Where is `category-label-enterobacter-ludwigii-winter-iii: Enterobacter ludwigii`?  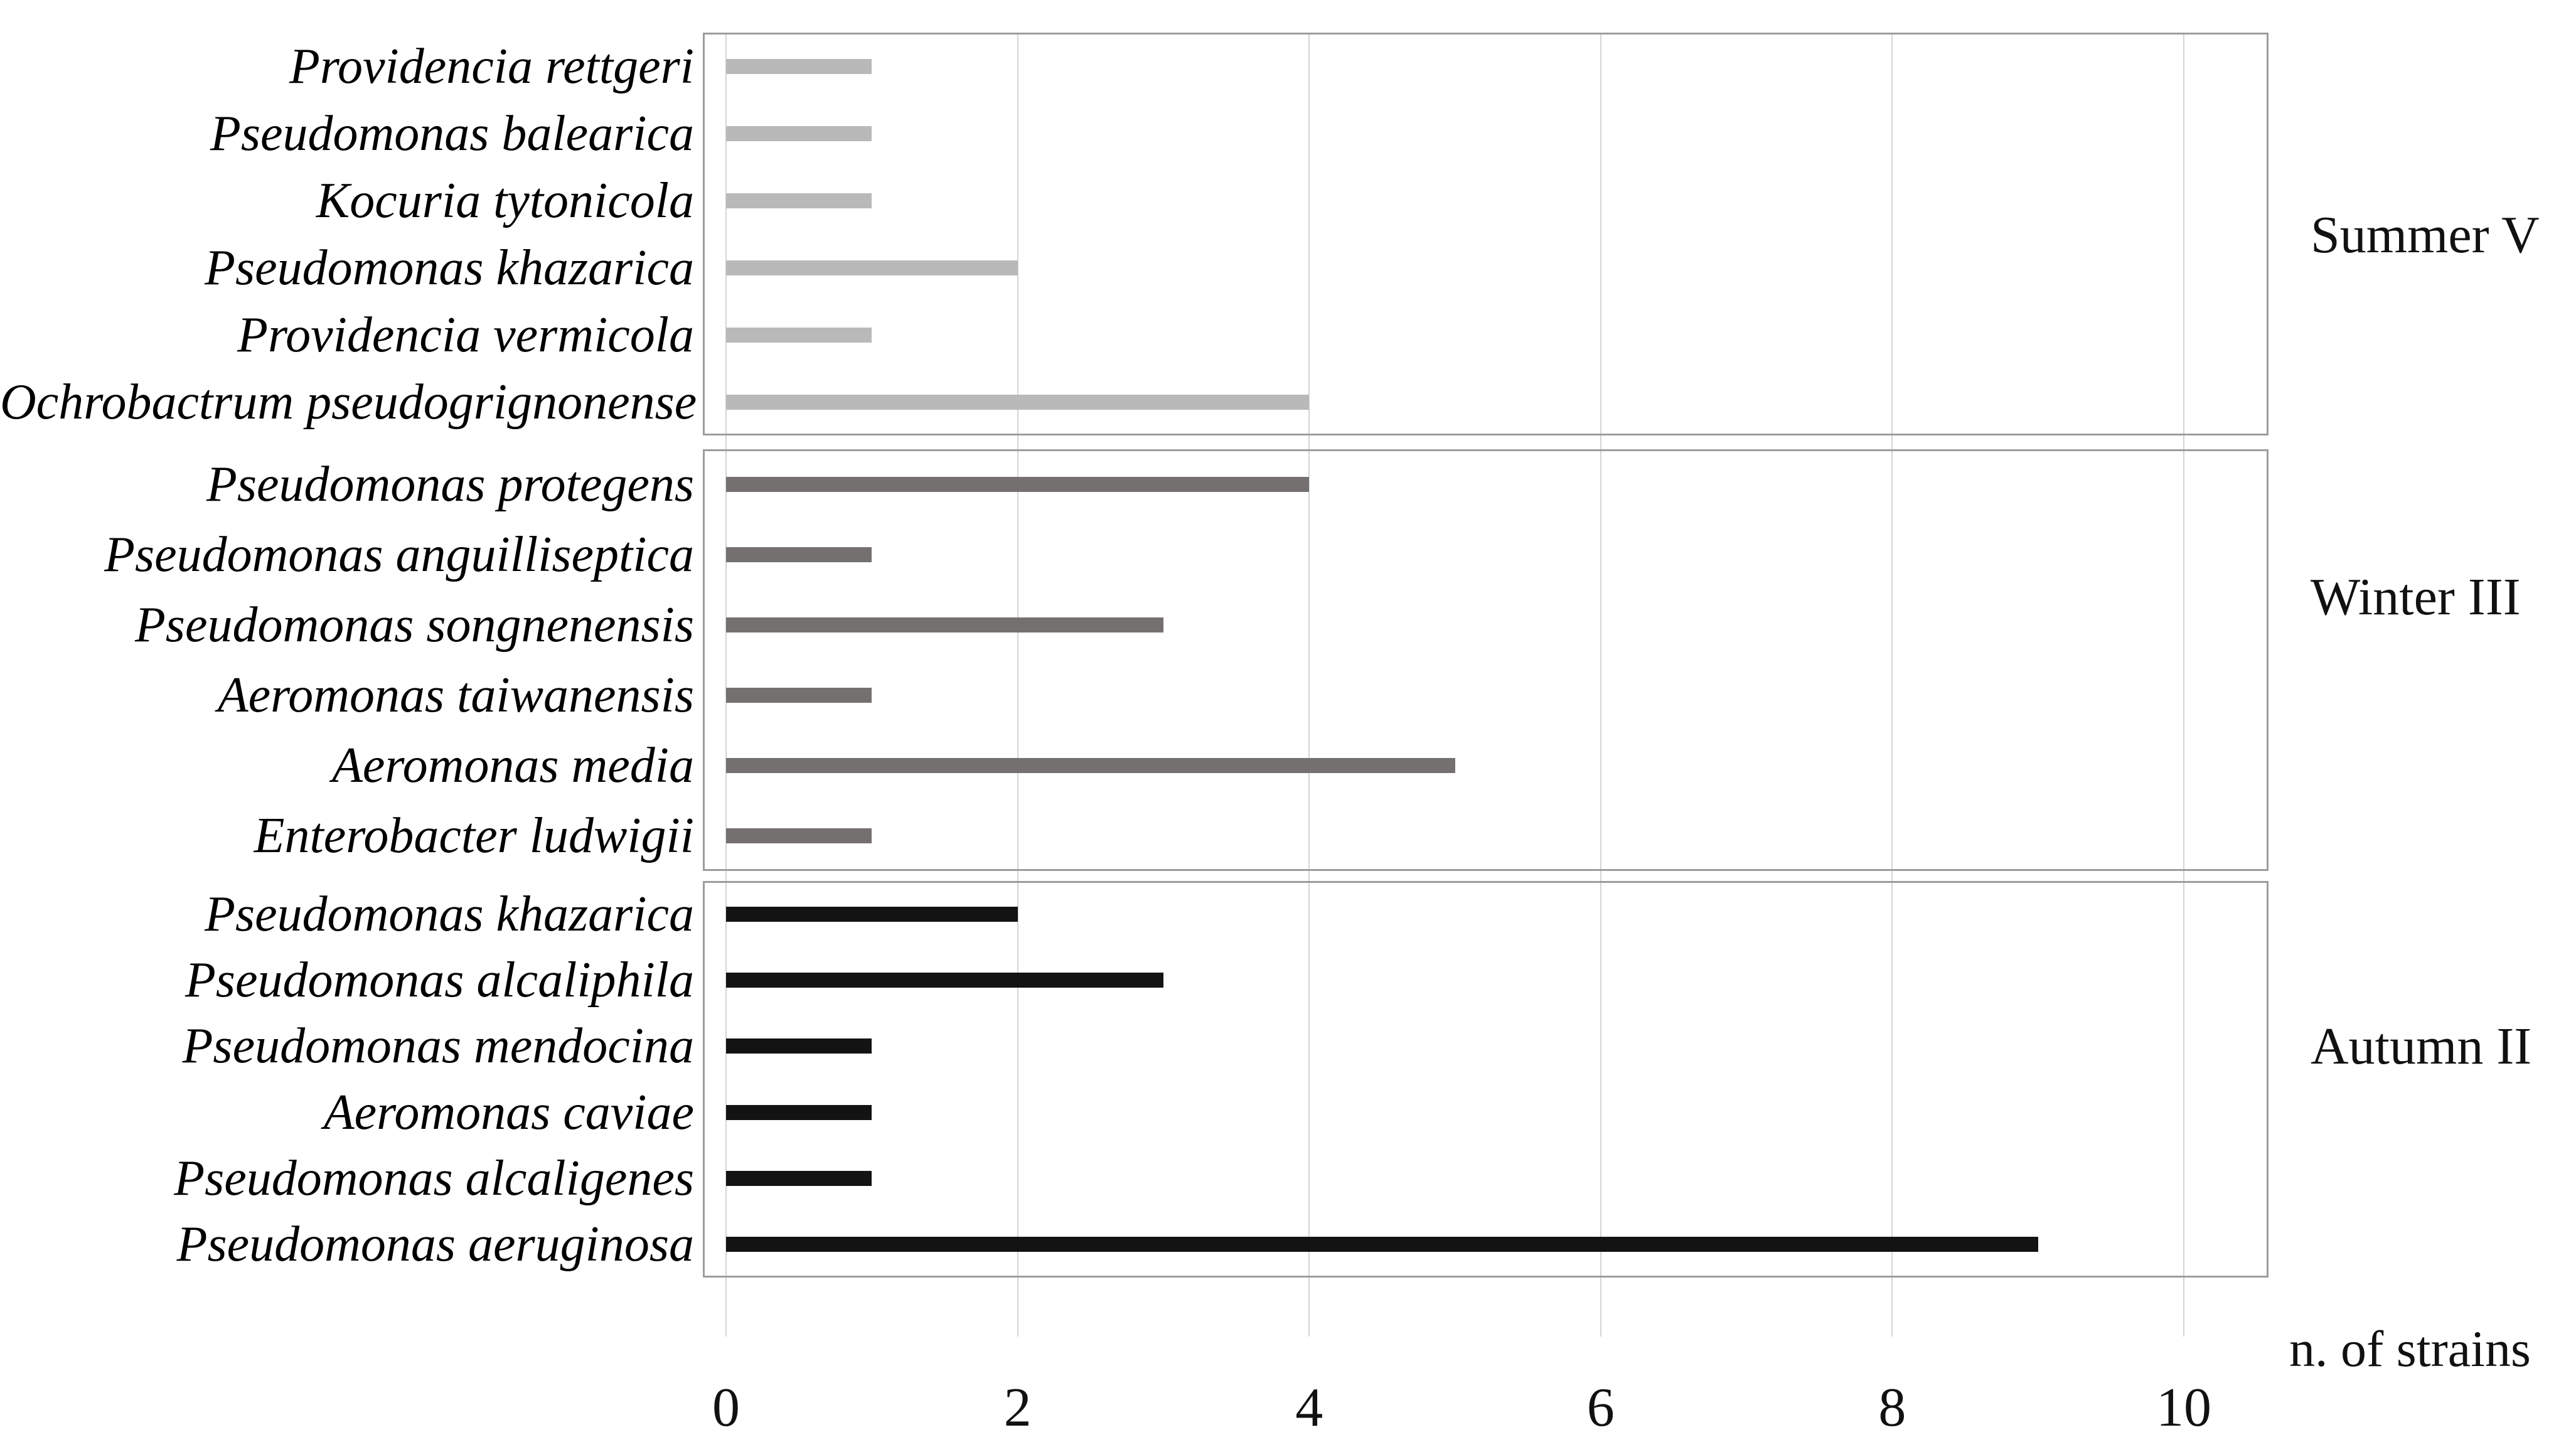
category-label-enterobacter-ludwigii-winter-iii: Enterobacter ludwigii is located at coordinates (474, 835).